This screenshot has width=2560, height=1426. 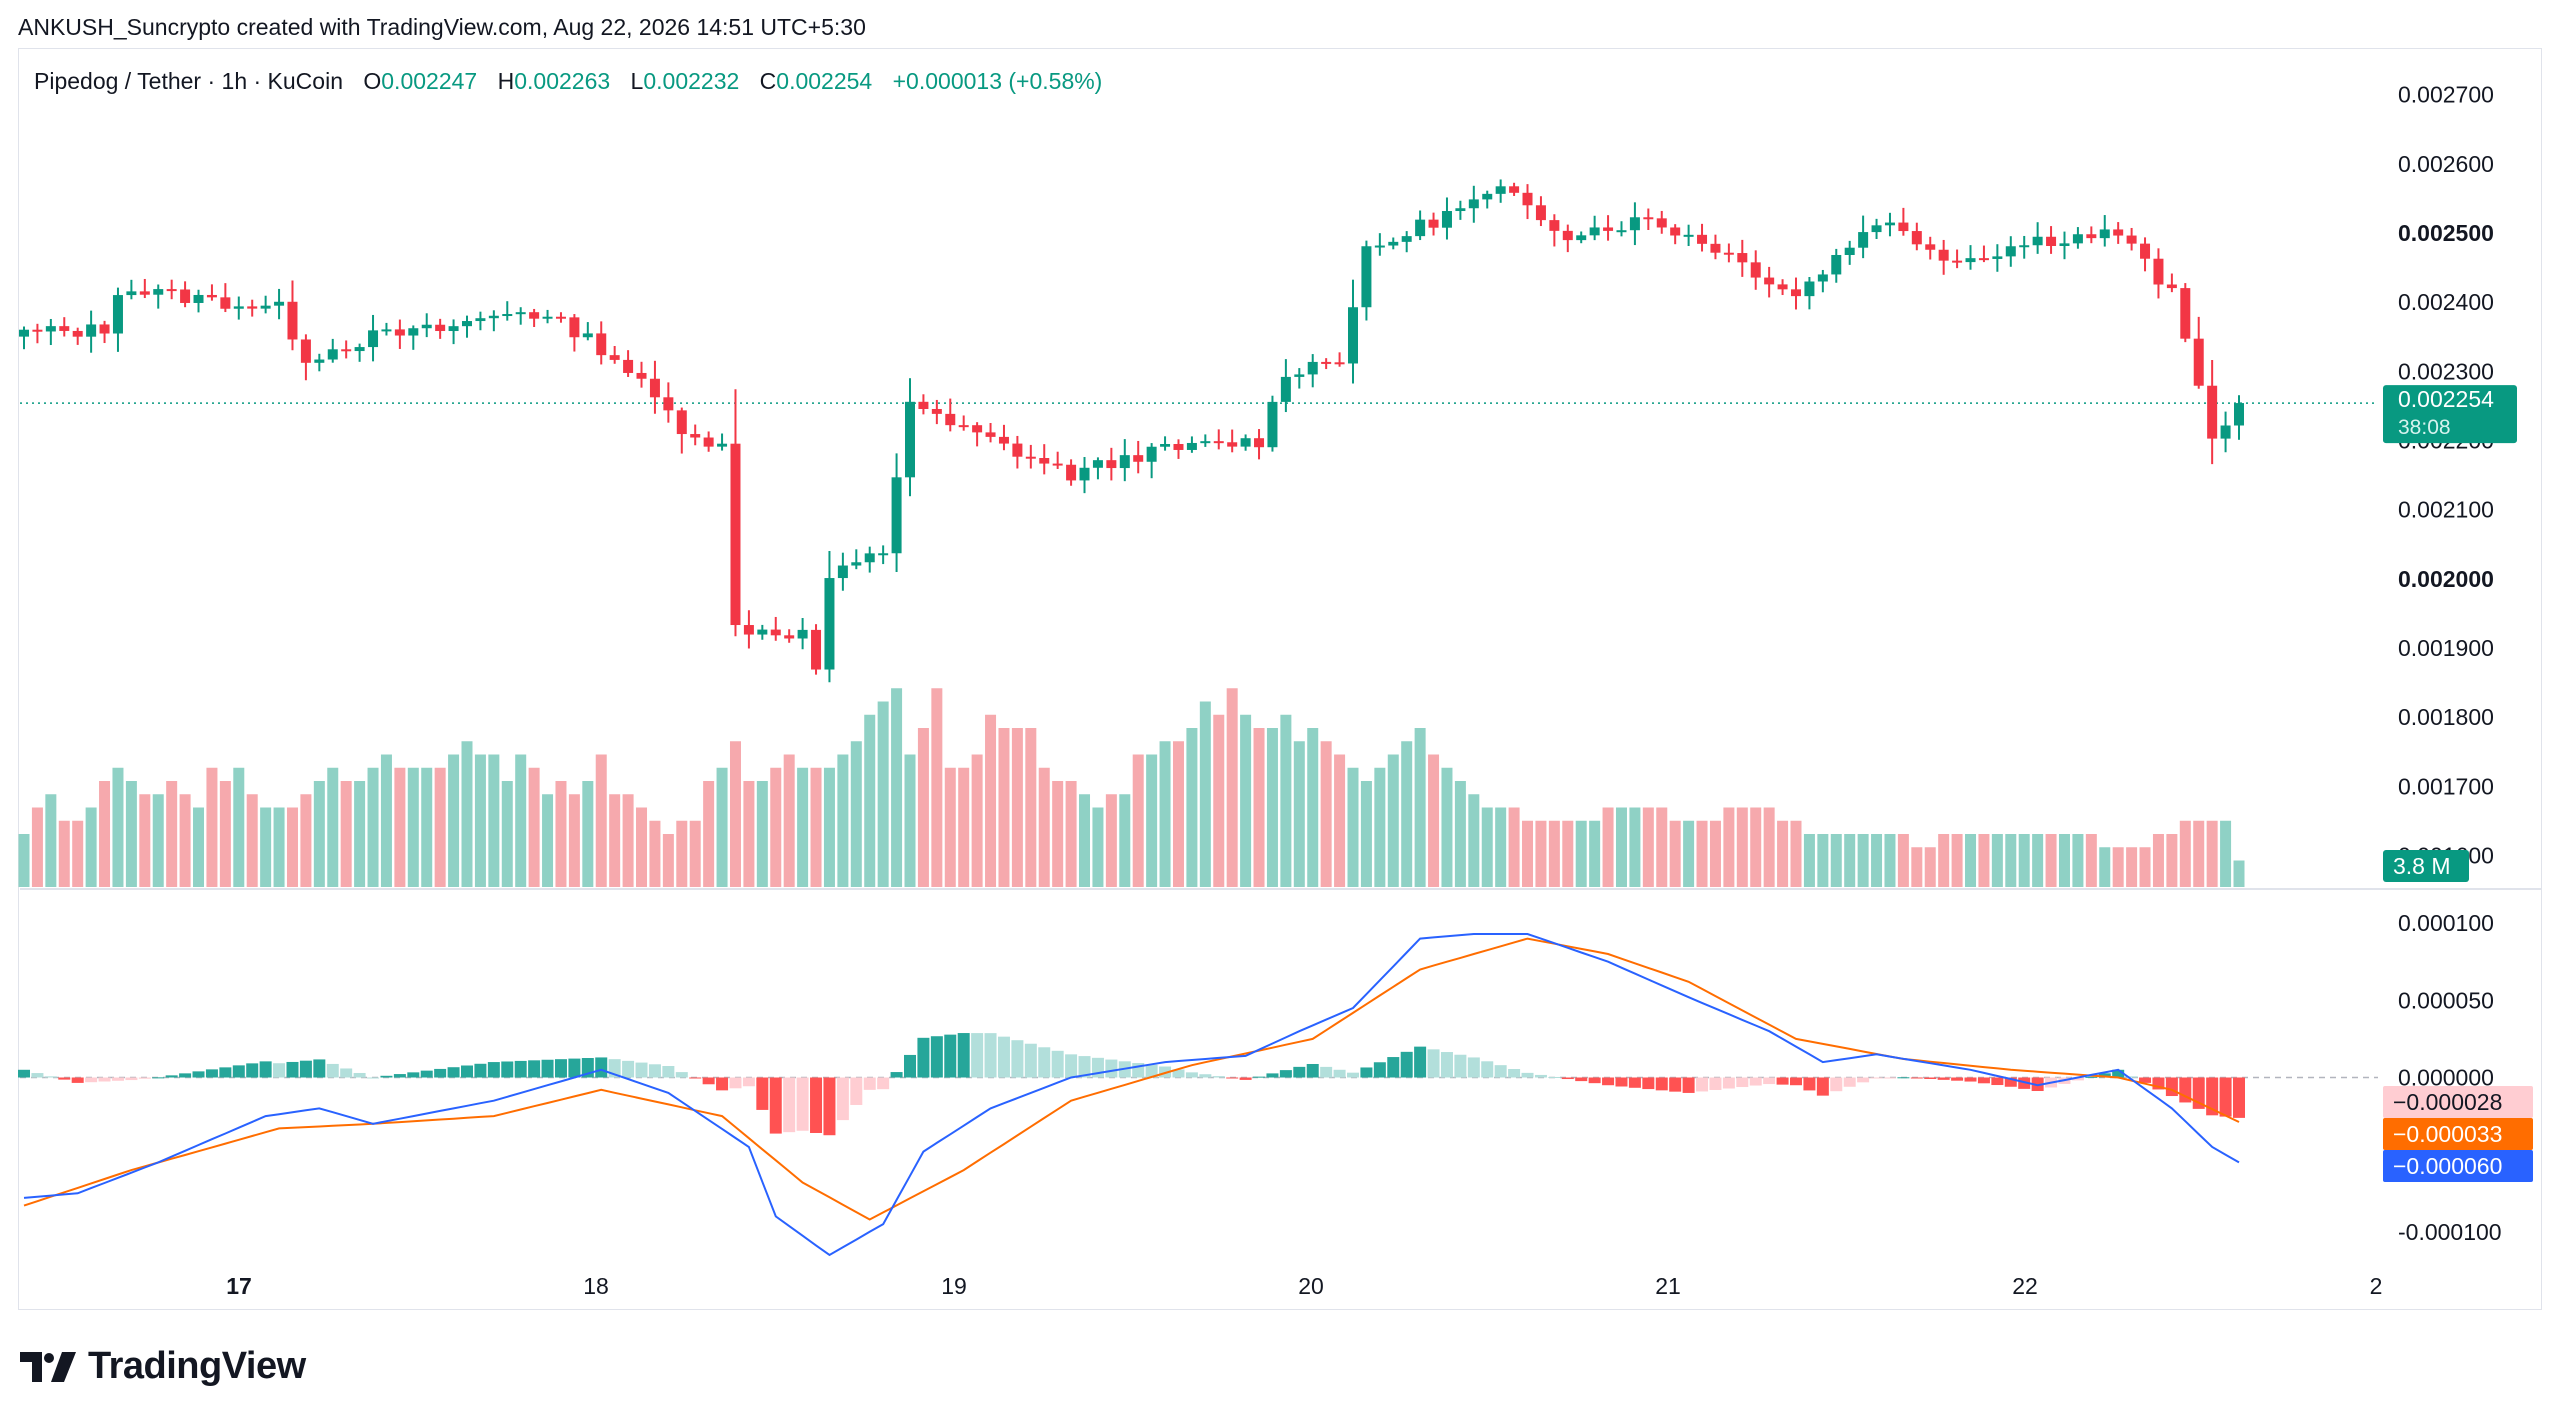 What do you see at coordinates (163, 1366) in the screenshot?
I see `tradingview-logo: TradingView` at bounding box center [163, 1366].